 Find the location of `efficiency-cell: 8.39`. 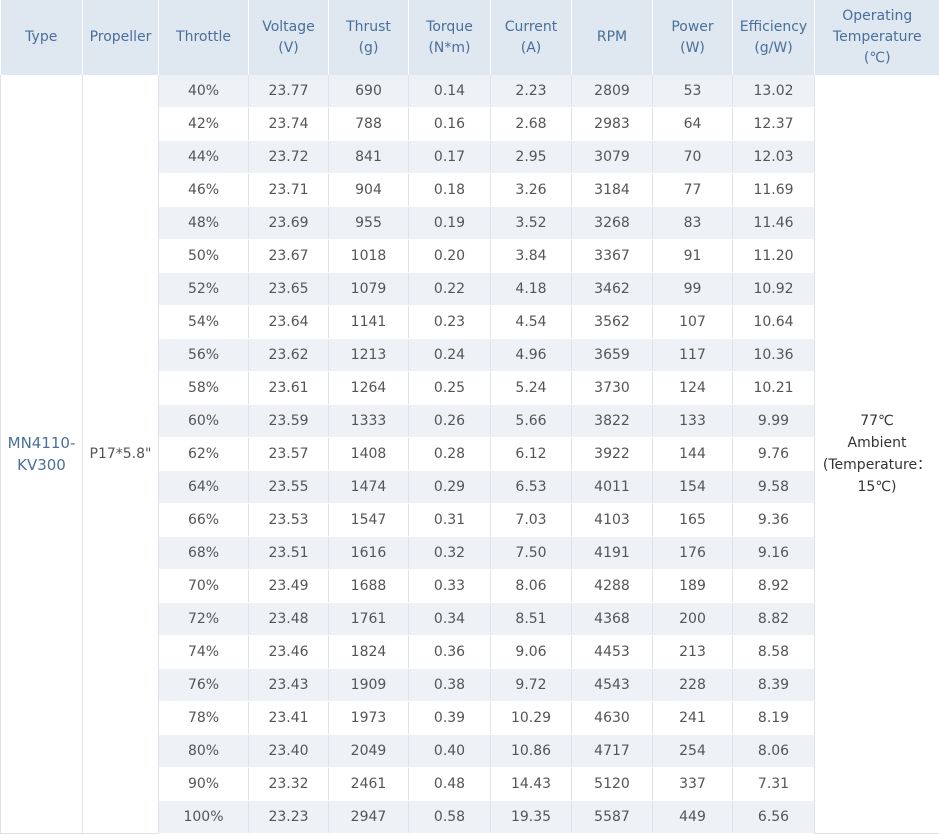

efficiency-cell: 8.39 is located at coordinates (773, 685).